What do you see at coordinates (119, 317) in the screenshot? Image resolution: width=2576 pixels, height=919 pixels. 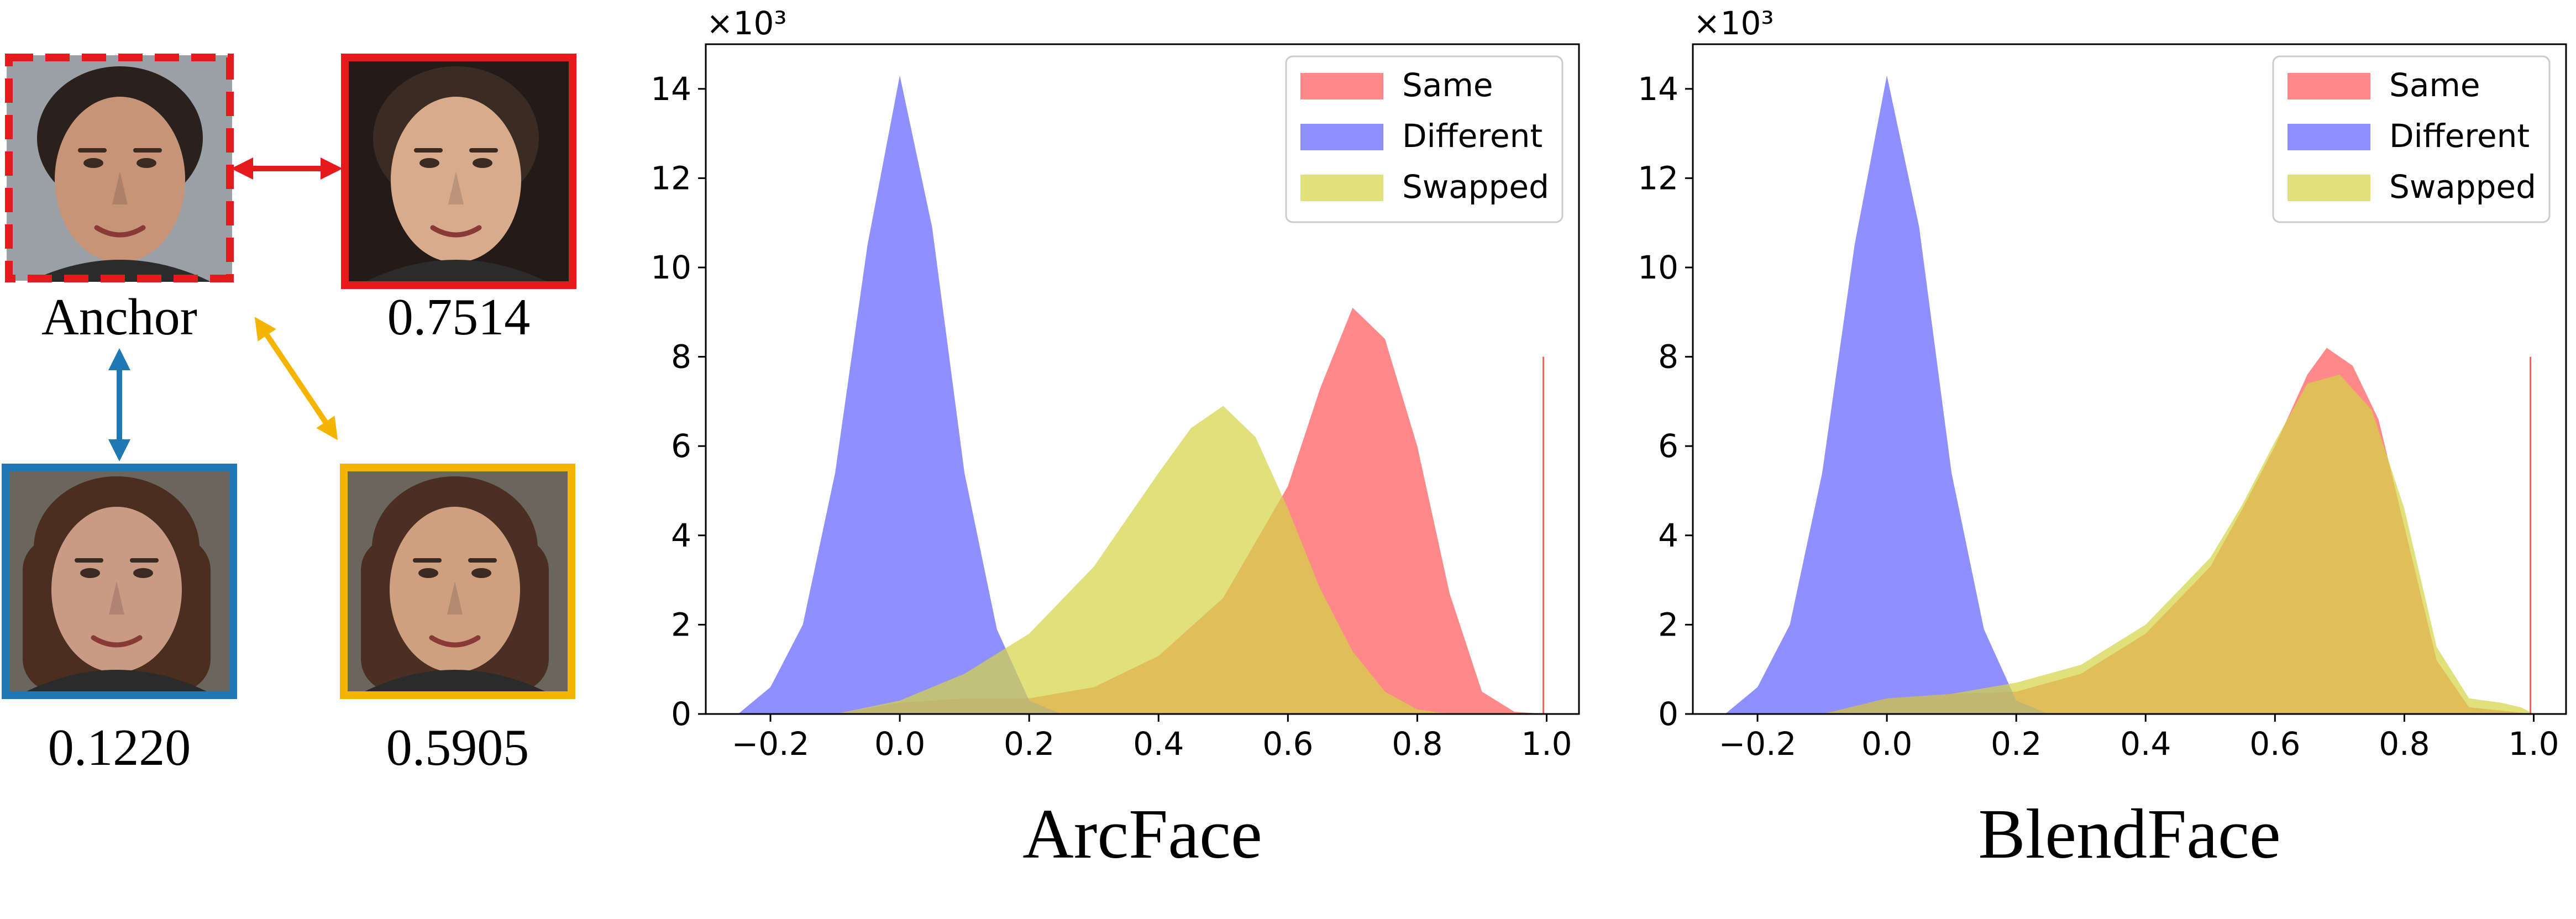 I see `face-label-anchor: Anchor` at bounding box center [119, 317].